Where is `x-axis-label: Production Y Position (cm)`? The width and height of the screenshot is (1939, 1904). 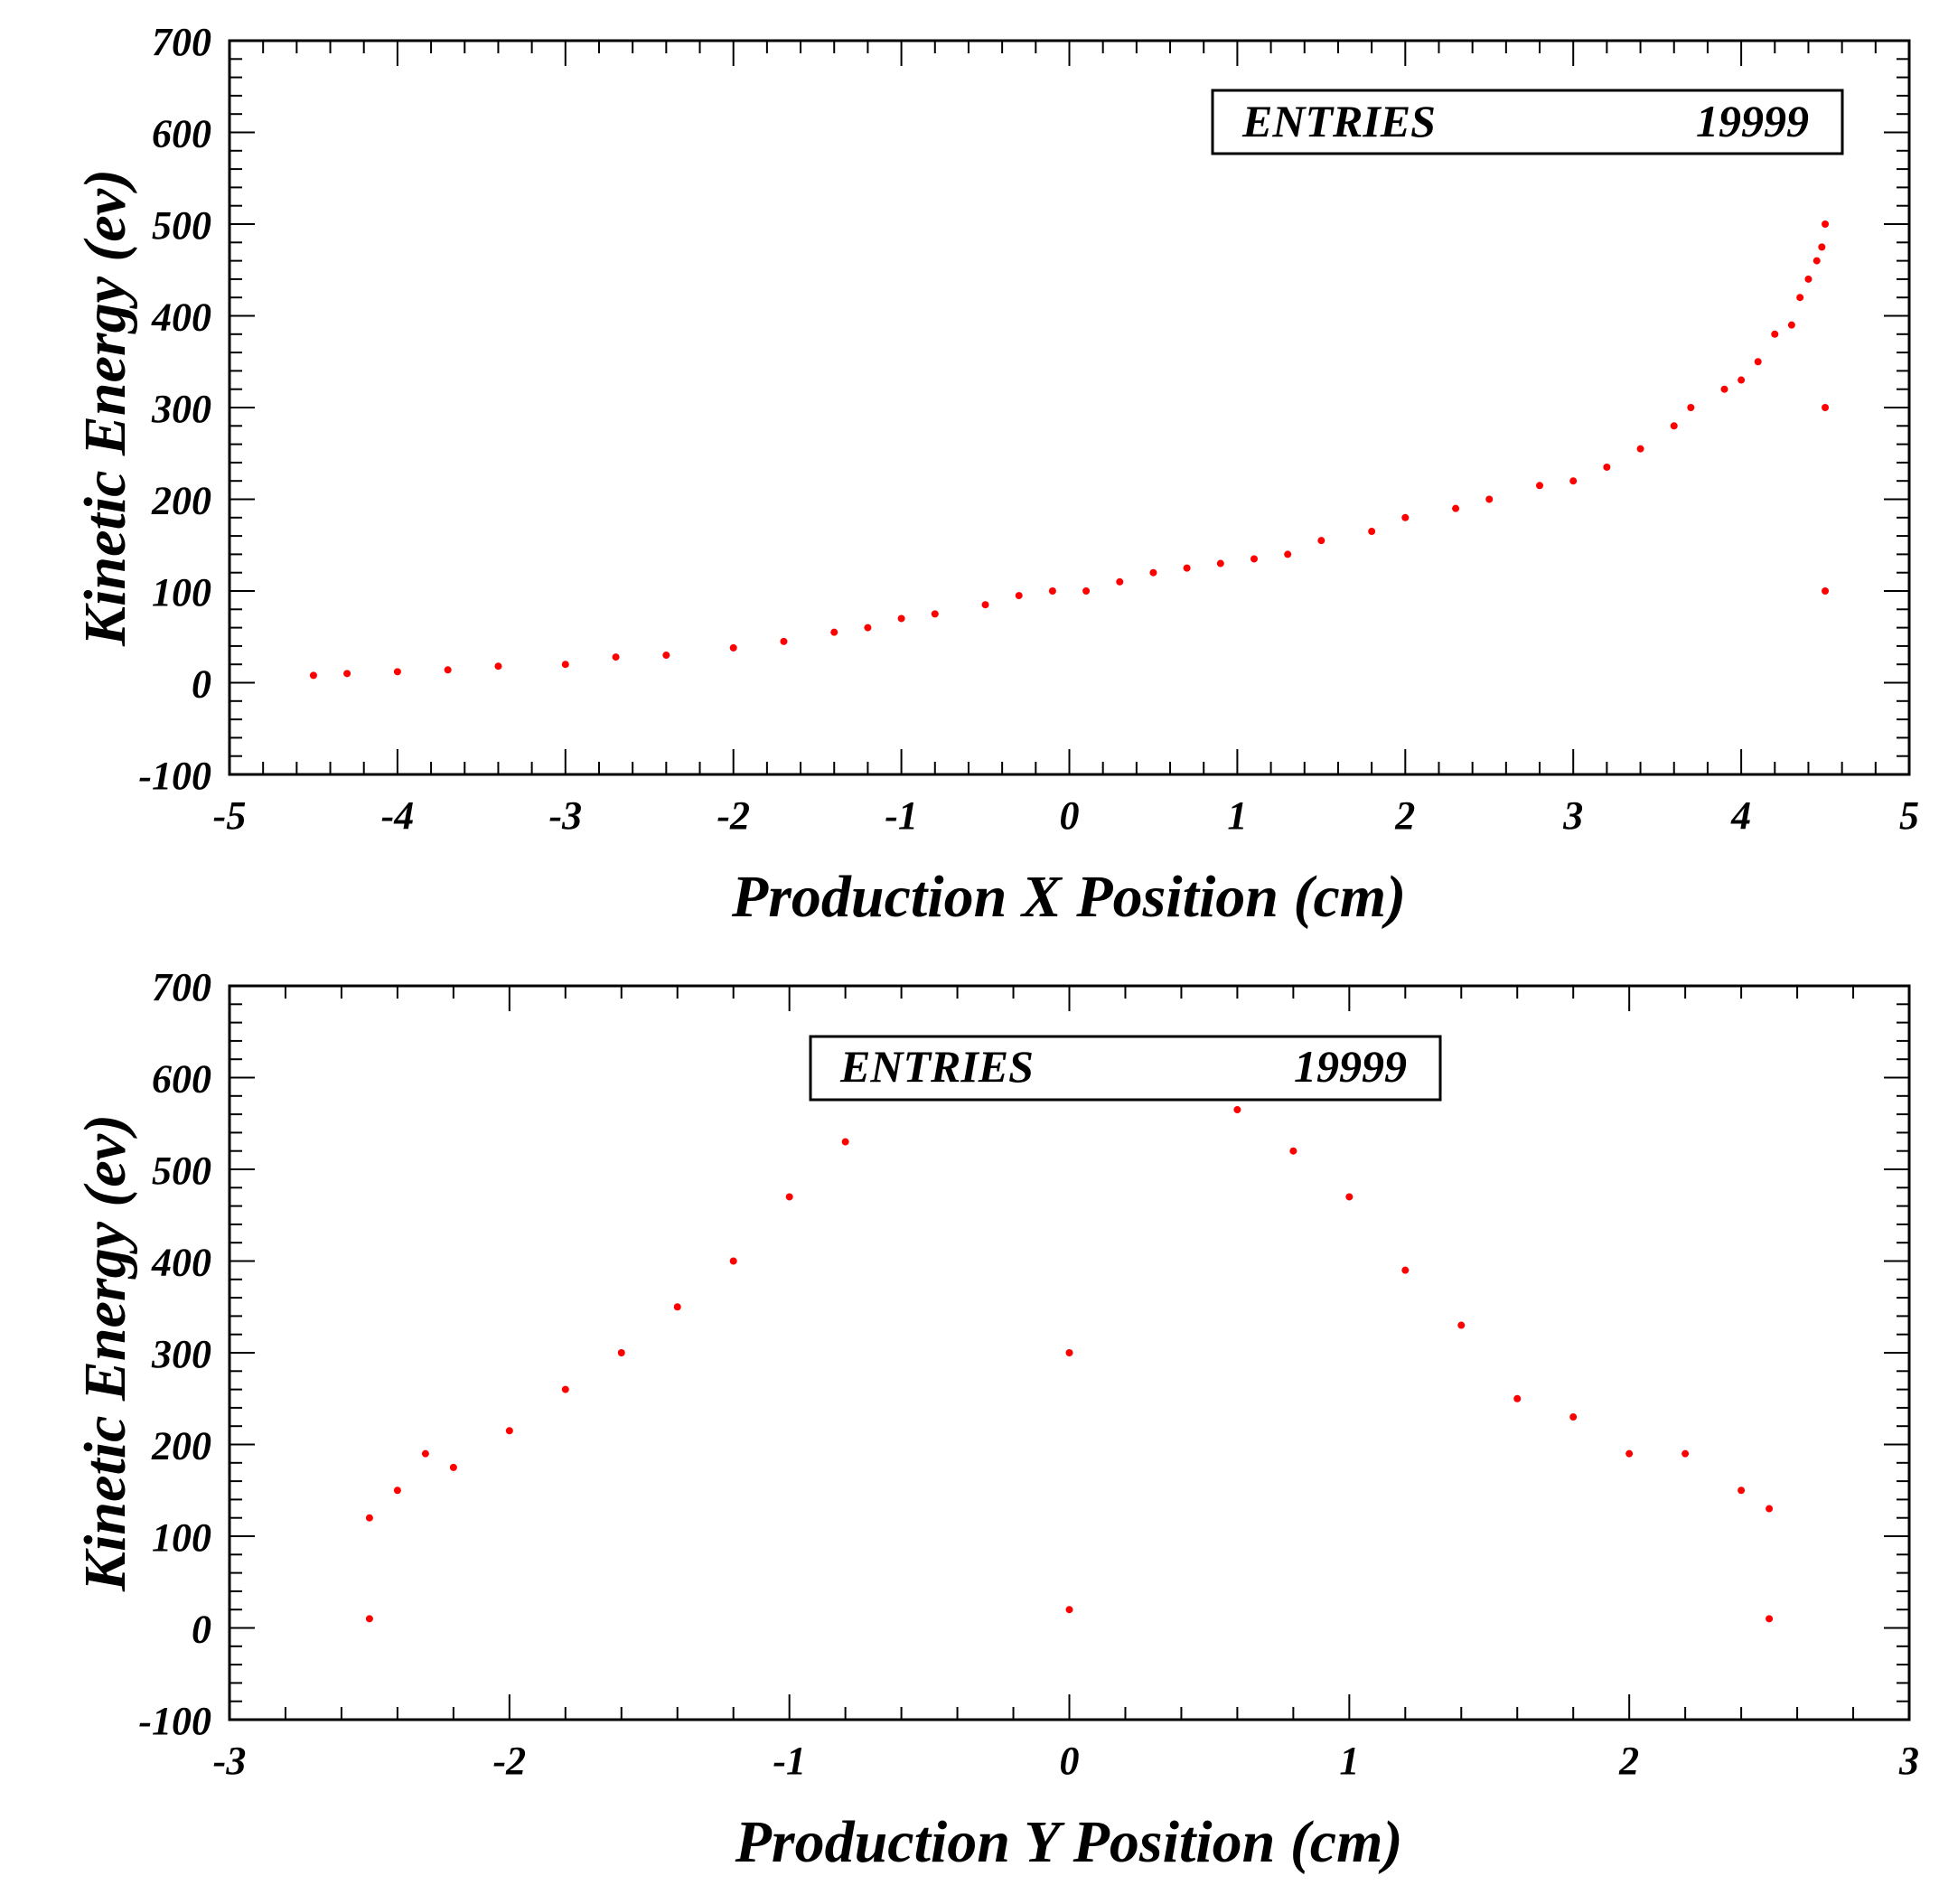
x-axis-label: Production Y Position (cm) is located at coordinates (1069, 1842).